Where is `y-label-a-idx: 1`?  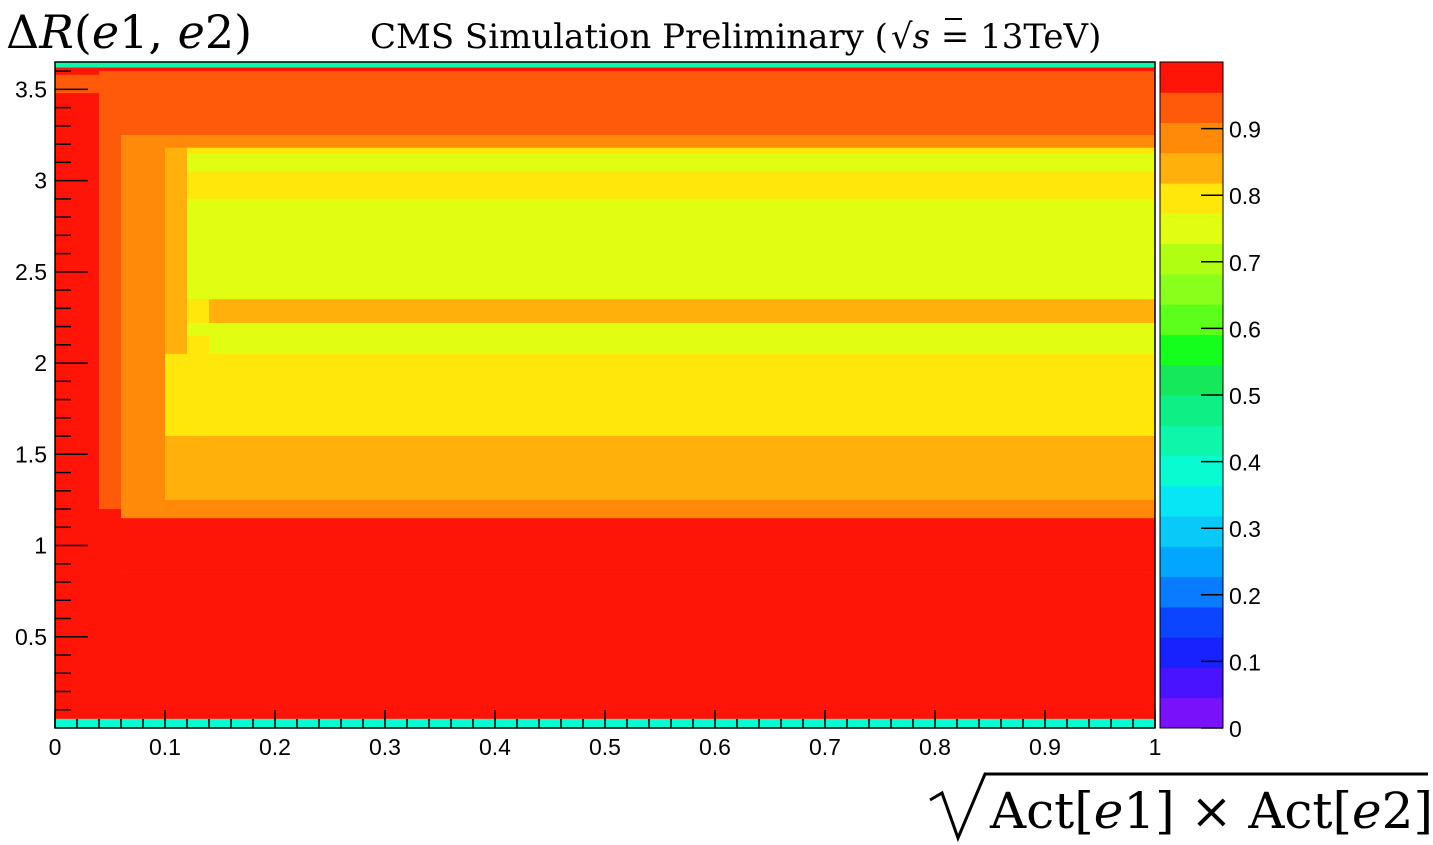 y-label-a-idx: 1 is located at coordinates (133, 32).